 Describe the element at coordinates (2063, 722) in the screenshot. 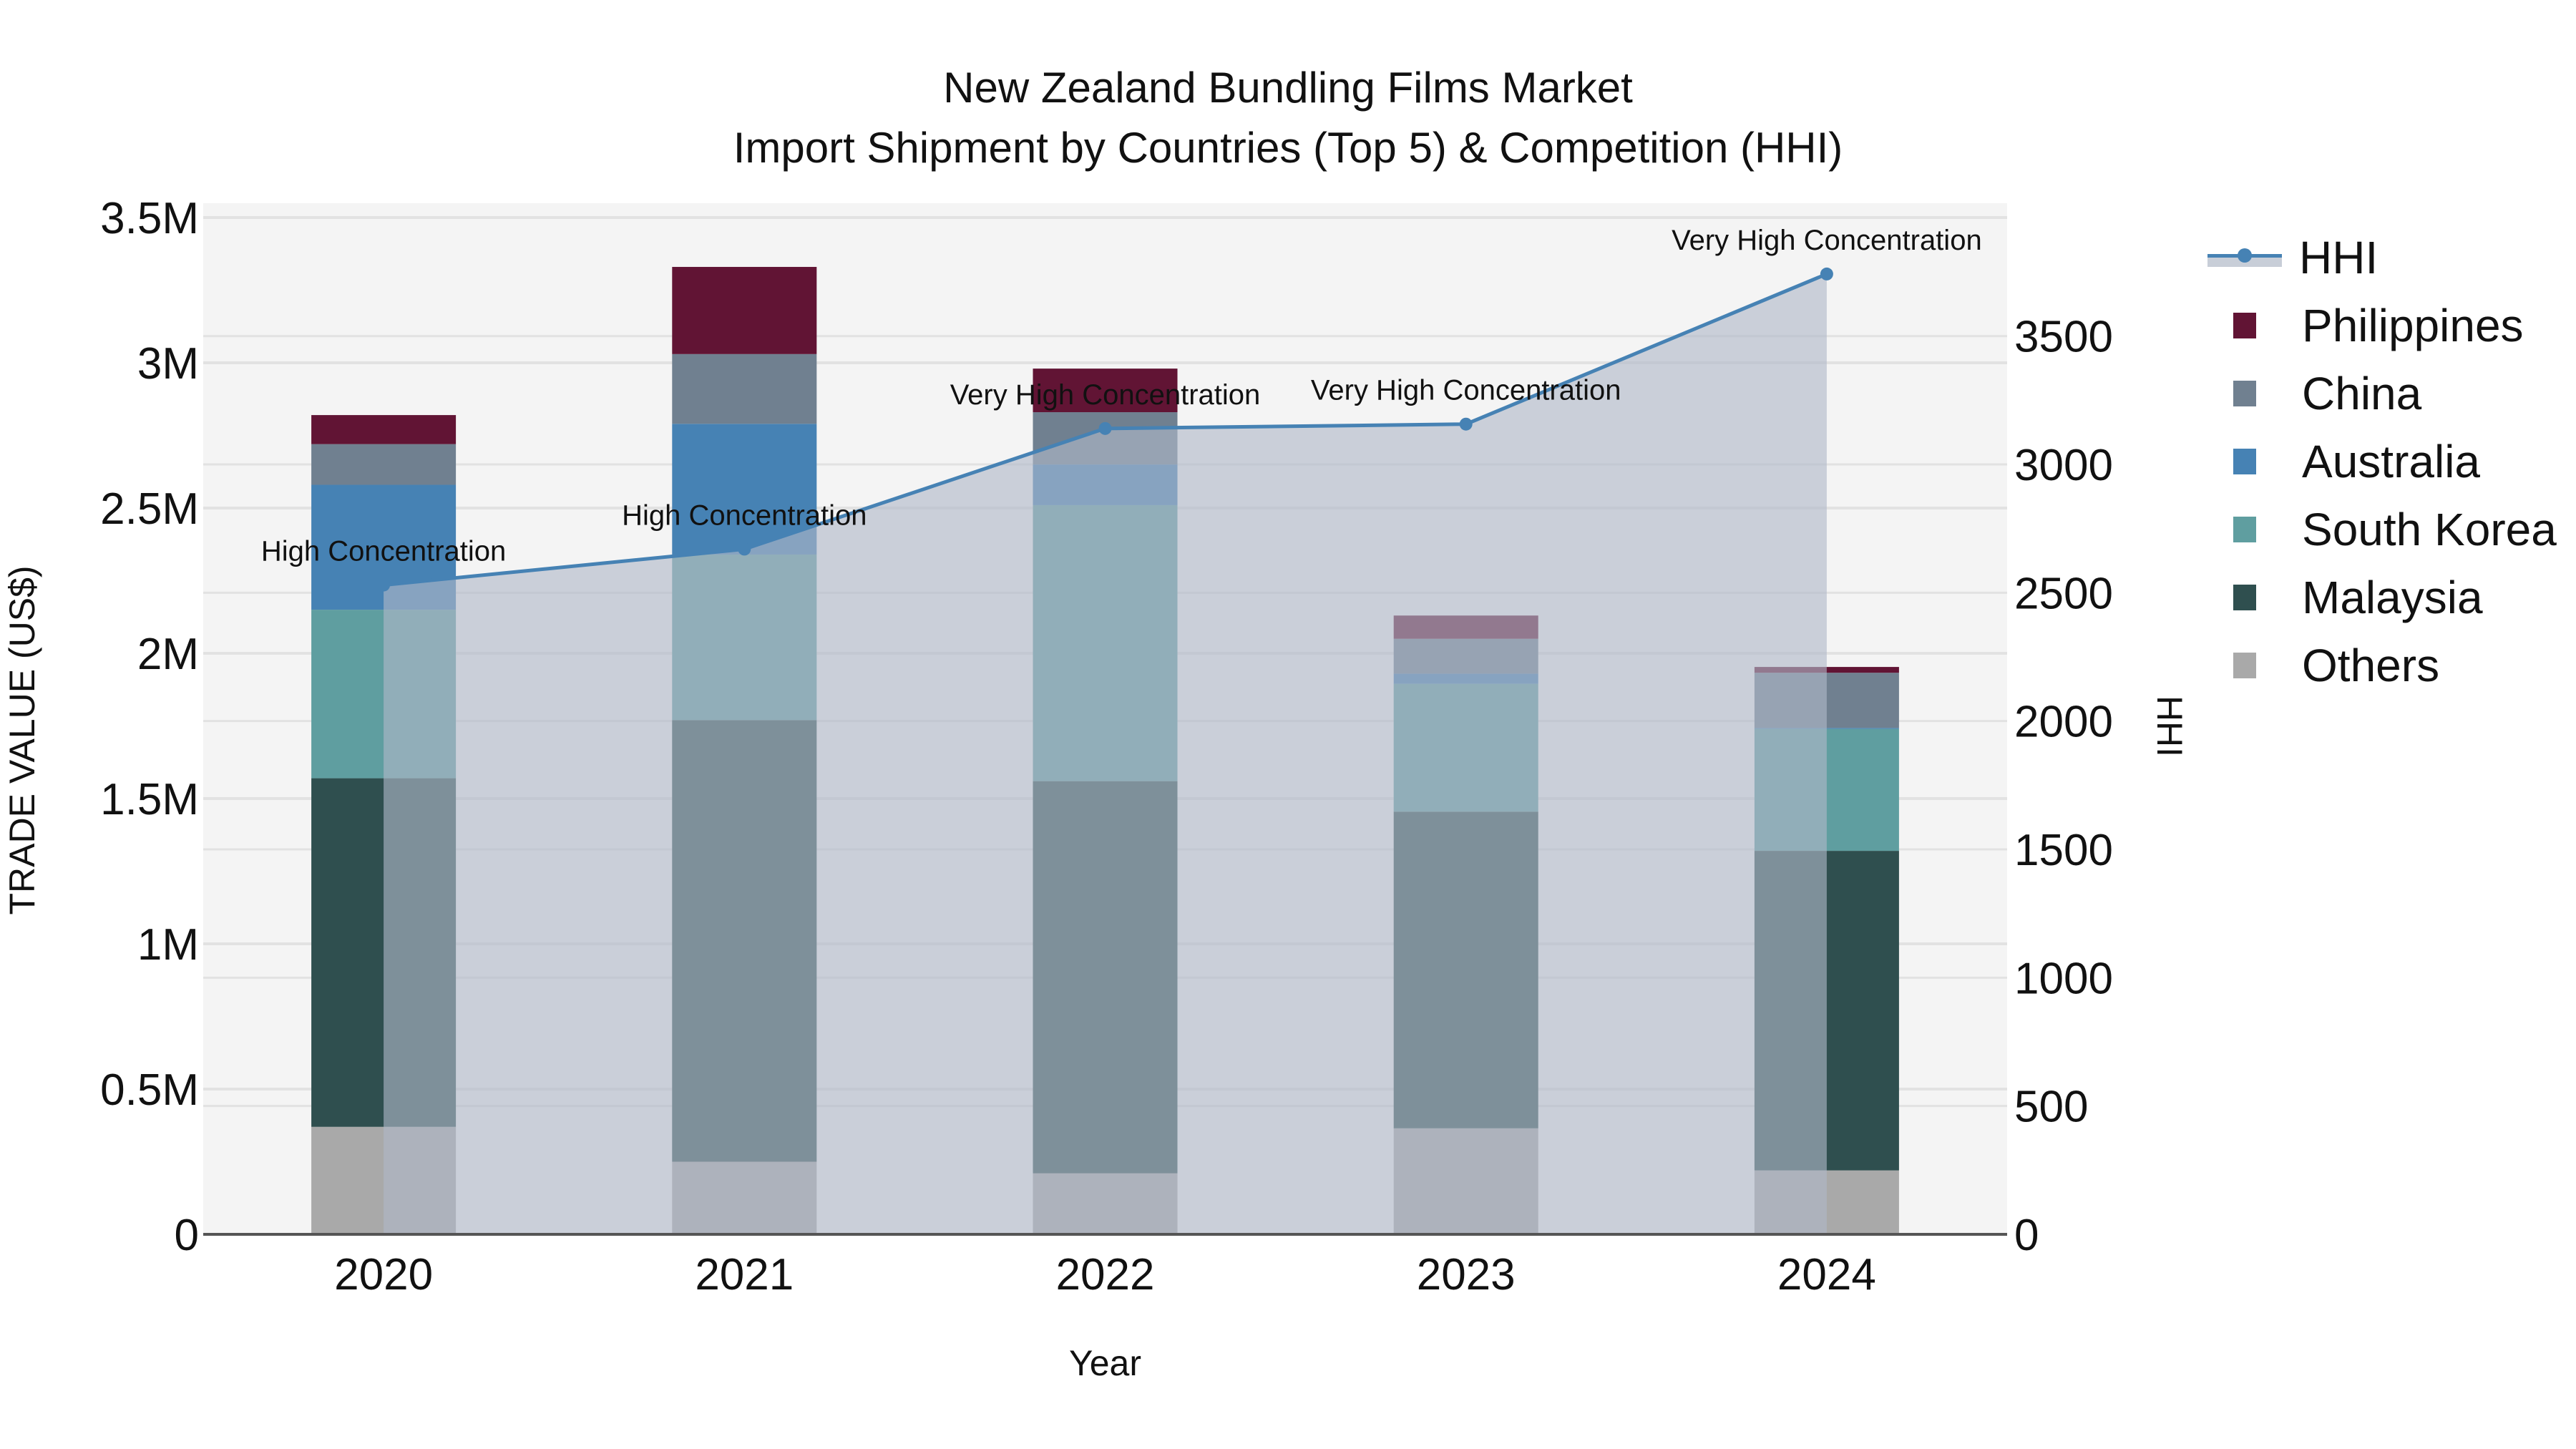

I see `y-right-tick-label: 2000` at that location.